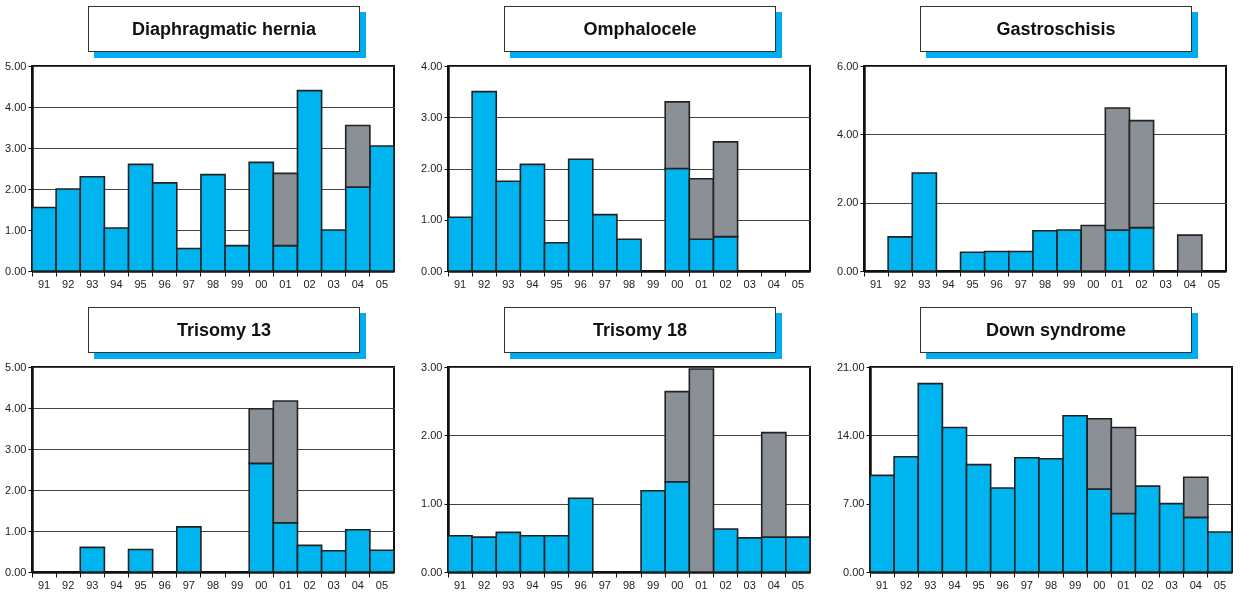 The image size is (1248, 601). What do you see at coordinates (850, 366) in the screenshot?
I see `y-tick-label: 21.00` at bounding box center [850, 366].